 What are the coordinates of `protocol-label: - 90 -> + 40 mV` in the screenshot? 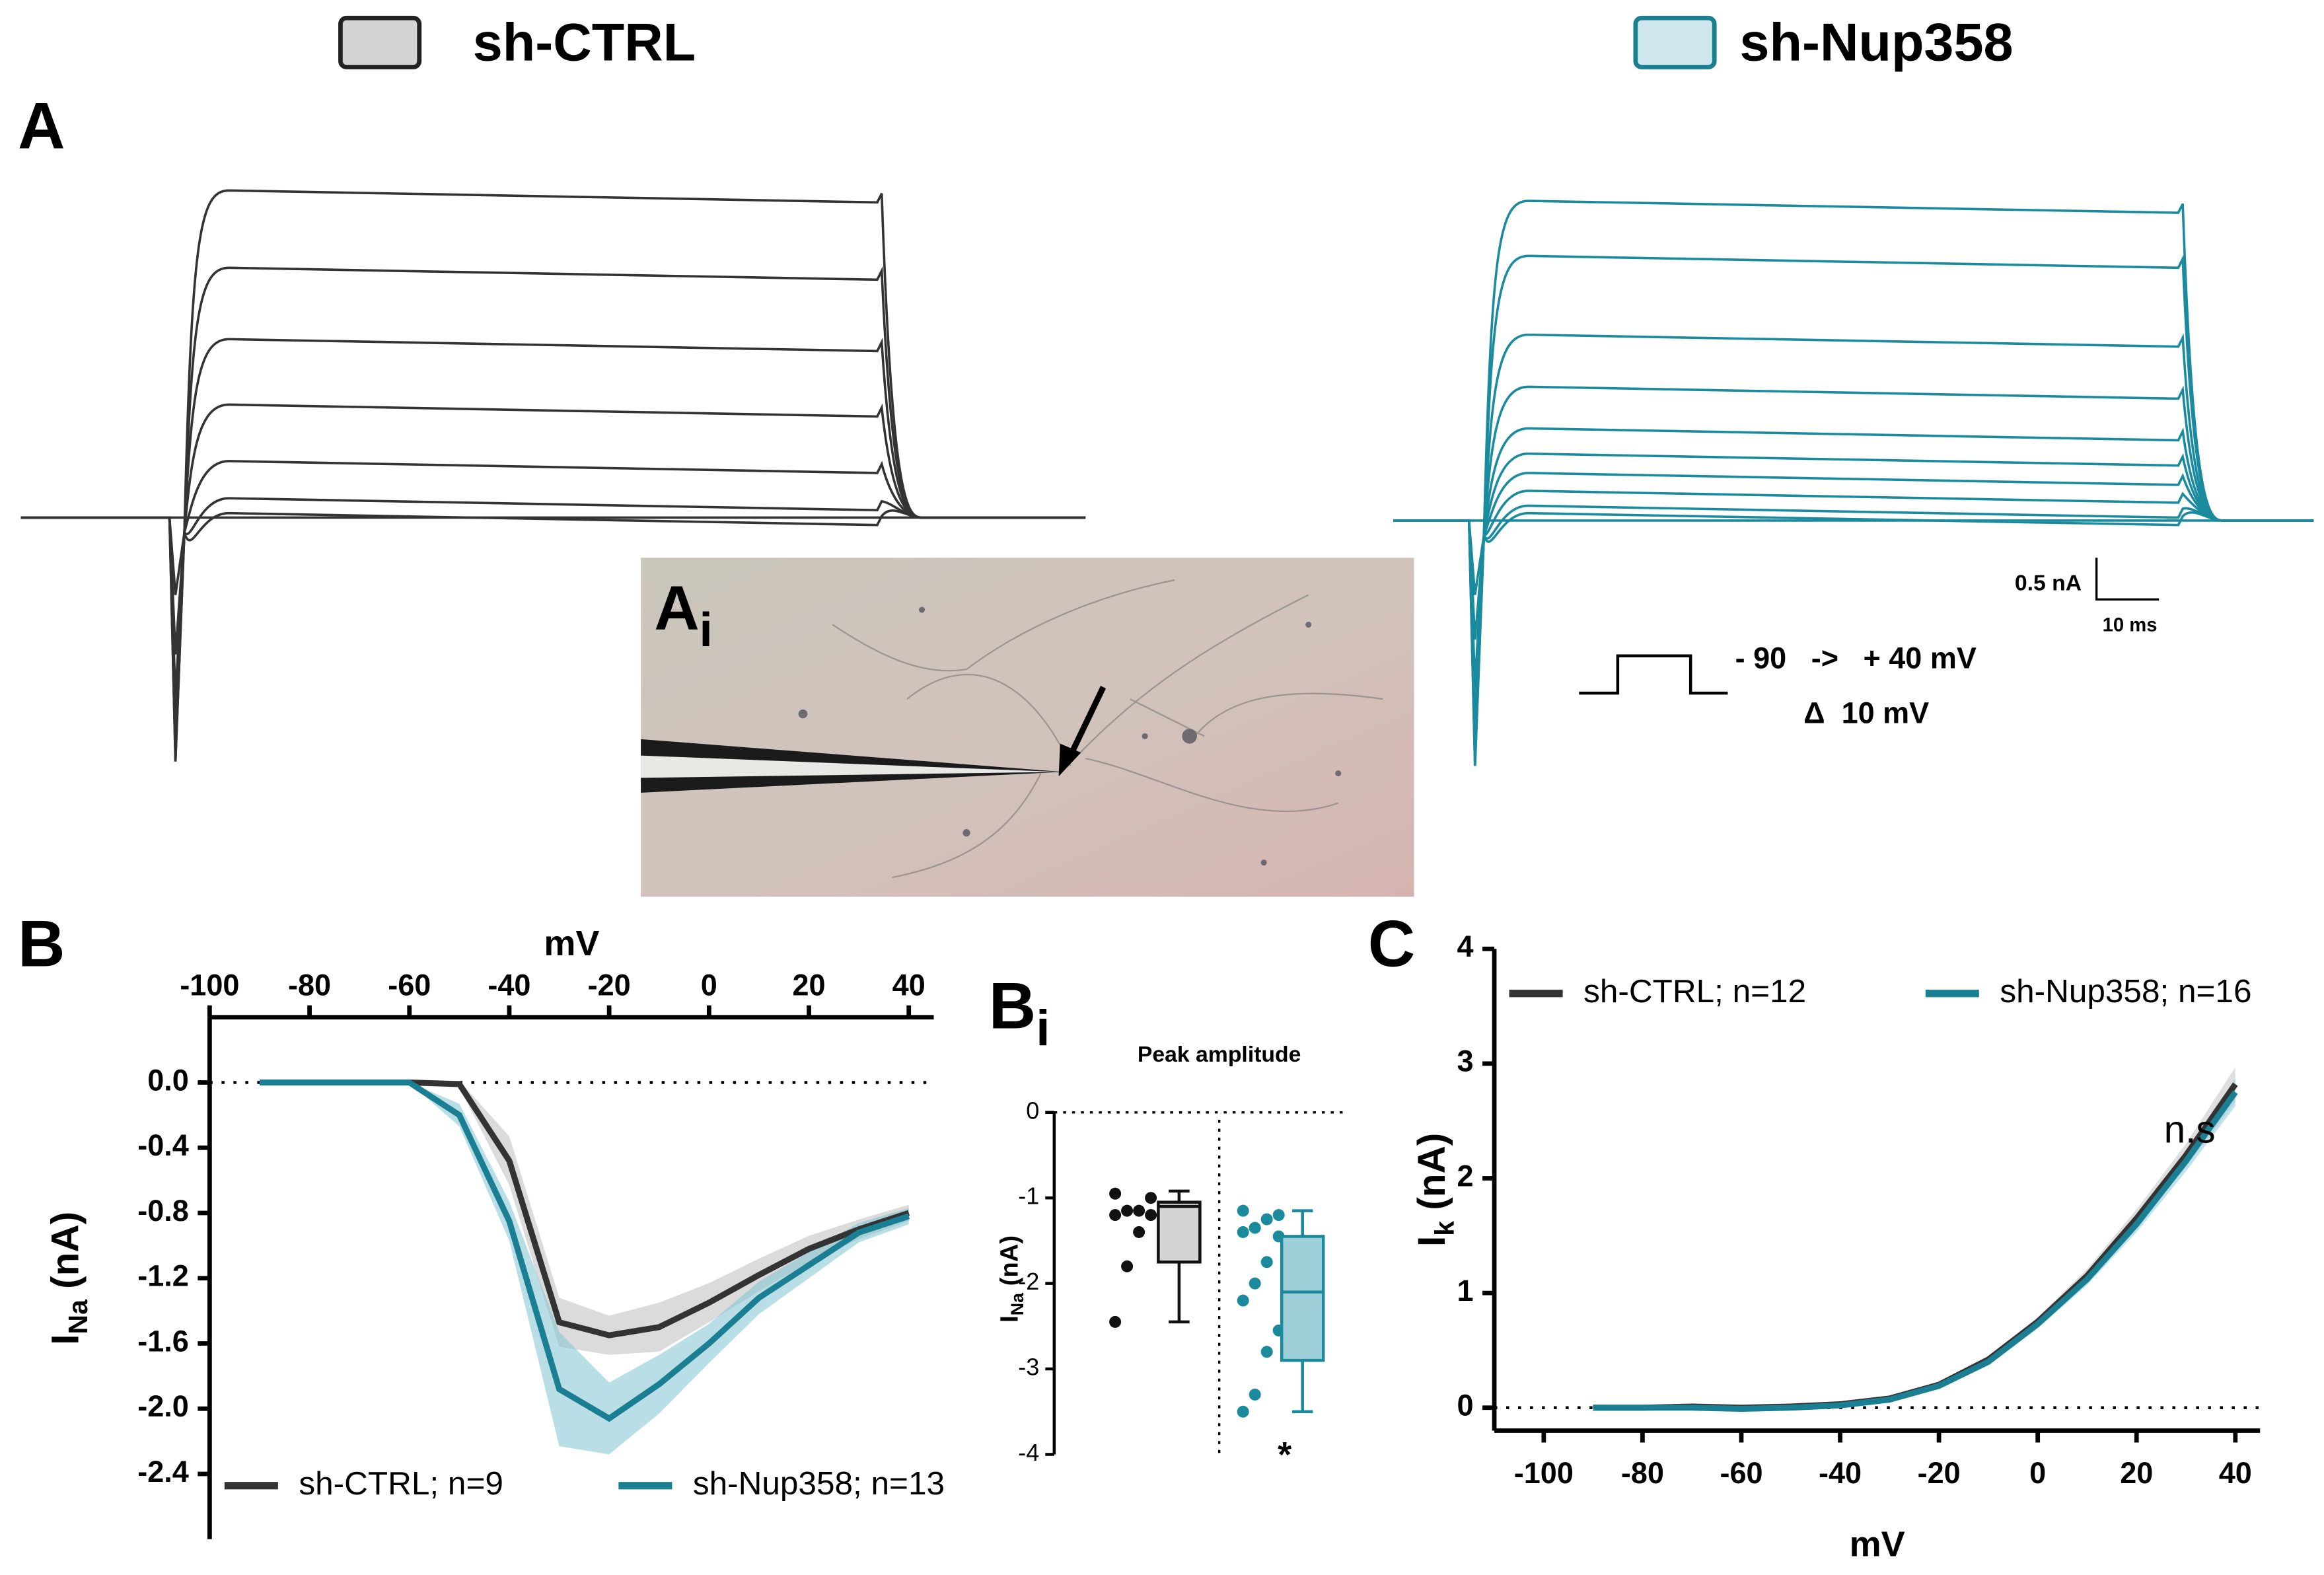 It's located at (1856, 658).